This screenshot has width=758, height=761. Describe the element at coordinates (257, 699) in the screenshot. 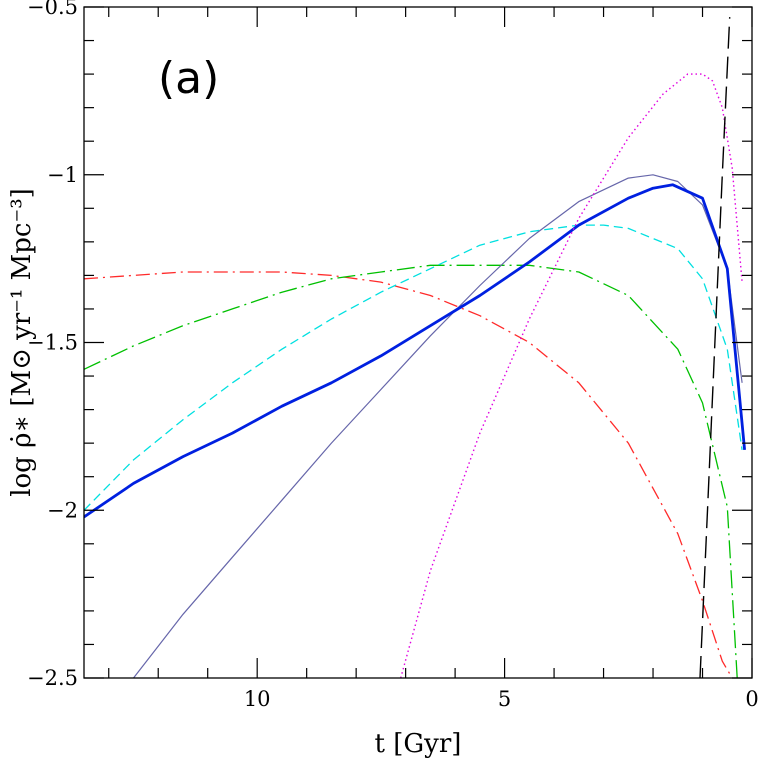

I see `x-tick-label-0: 10` at that location.